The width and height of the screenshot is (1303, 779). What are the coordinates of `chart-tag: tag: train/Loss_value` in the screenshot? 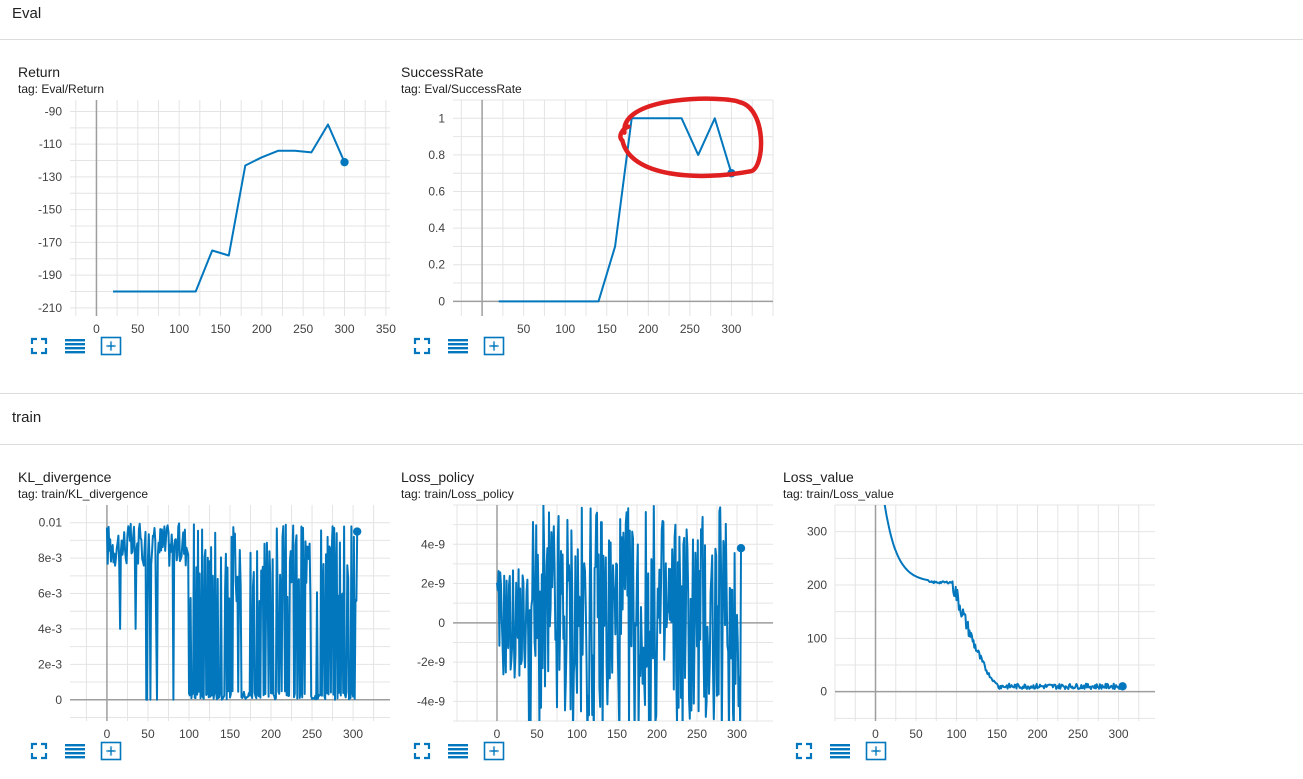 It's located at (838, 494).